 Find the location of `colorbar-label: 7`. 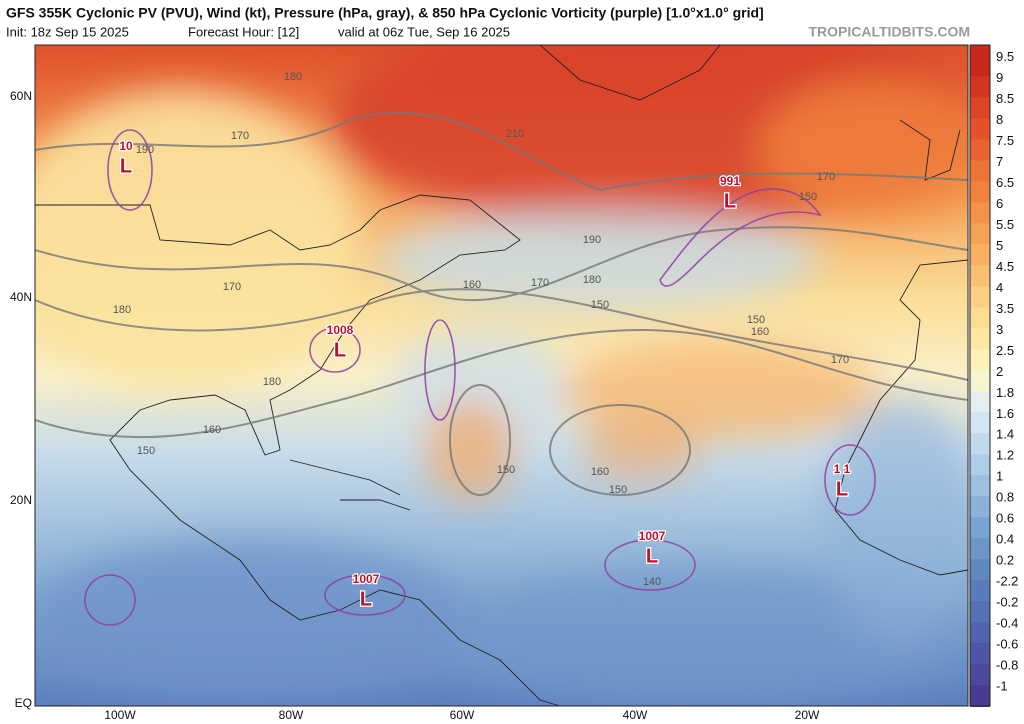

colorbar-label: 7 is located at coordinates (999, 161).